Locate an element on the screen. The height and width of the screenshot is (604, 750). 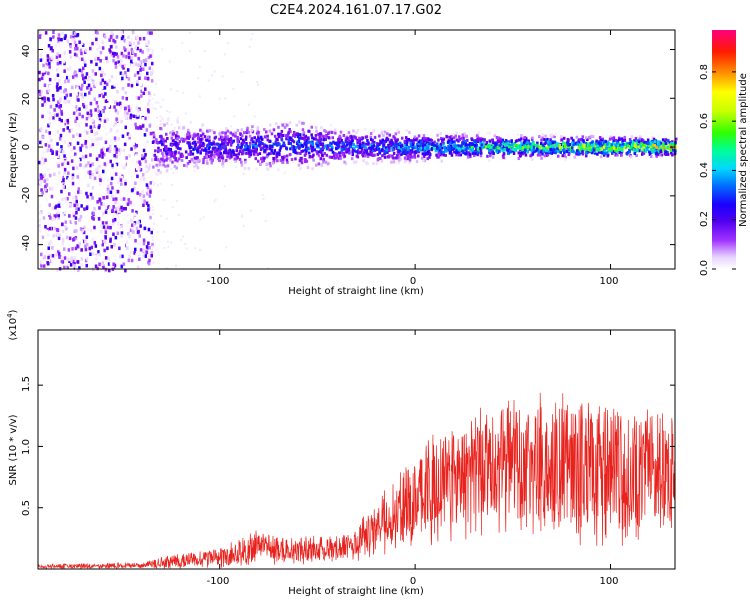
colorbar-label: Normalized spectral amplitude is located at coordinates (743, 150).